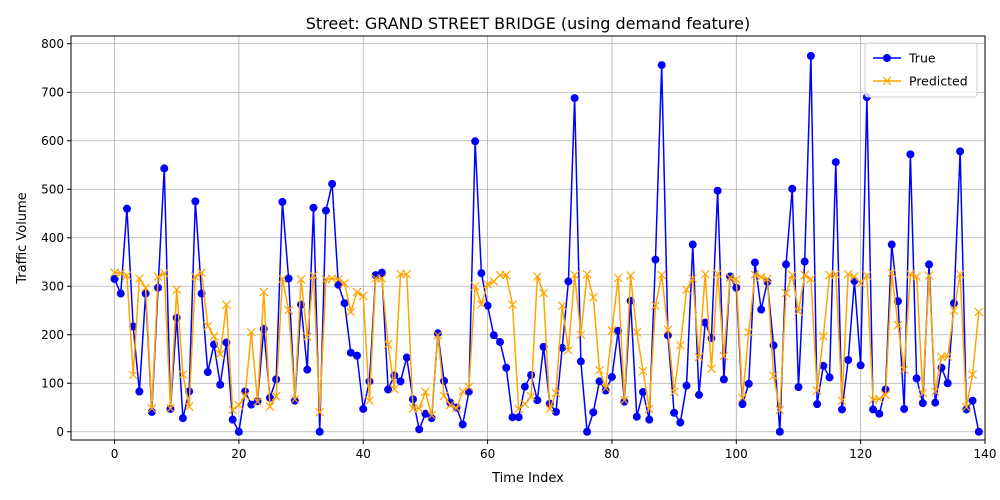 This screenshot has width=1000, height=500. Describe the element at coordinates (22, 238) in the screenshot. I see `y-axis-label: Traffic Volume` at that location.